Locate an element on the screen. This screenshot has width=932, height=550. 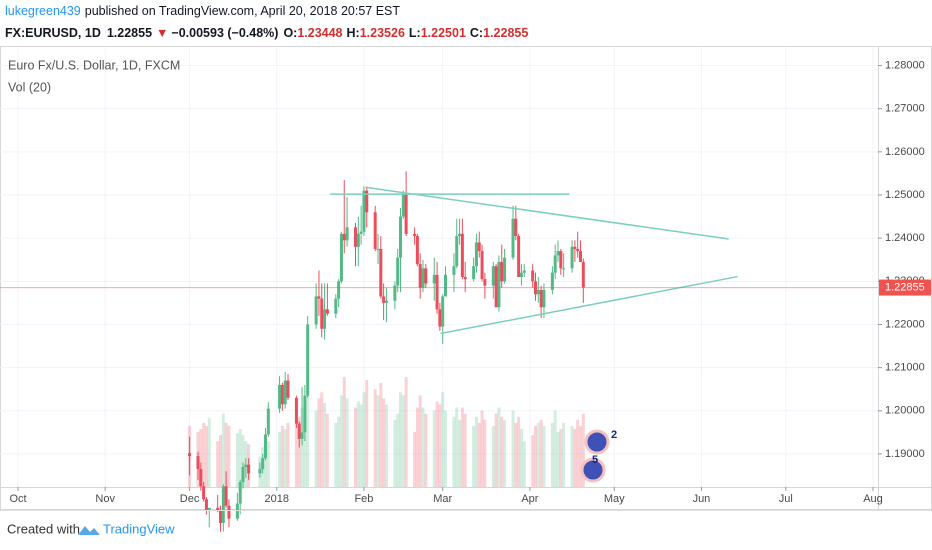
event-badge: 2 is located at coordinates (600, 442).